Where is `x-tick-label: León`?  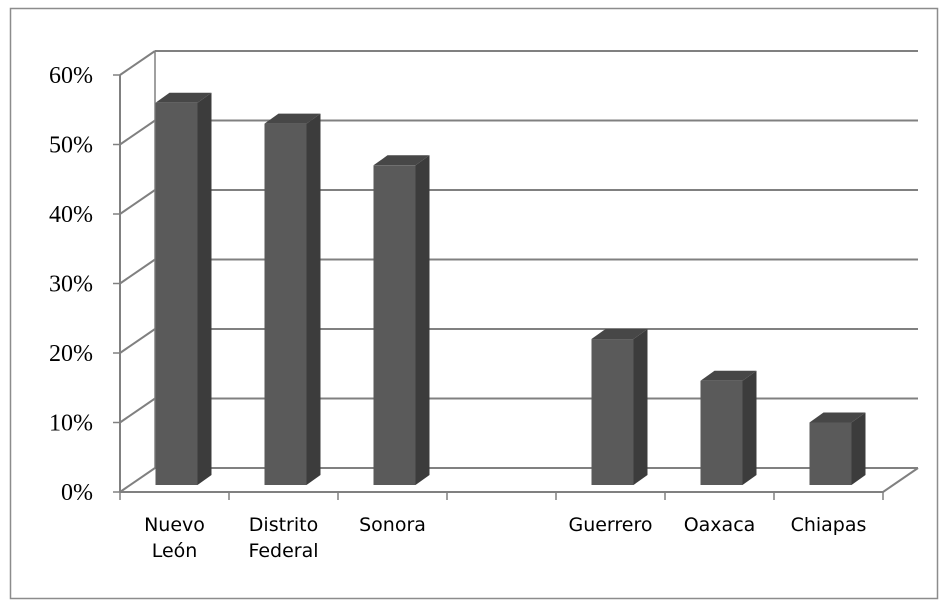 x-tick-label: León is located at coordinates (175, 551).